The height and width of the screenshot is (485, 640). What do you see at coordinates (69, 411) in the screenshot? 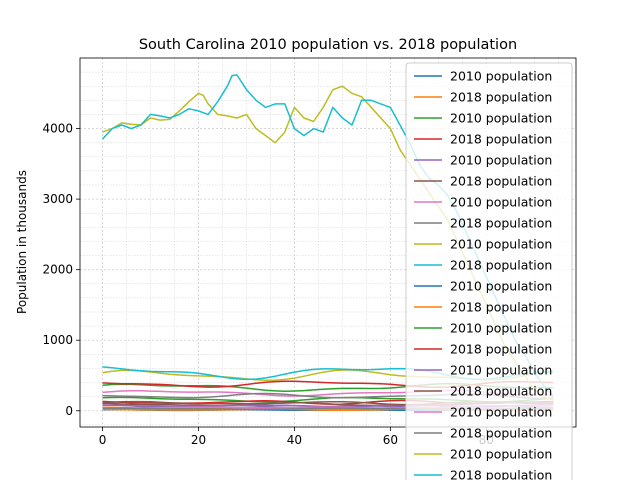
I see `y-tick-label: 0` at bounding box center [69, 411].